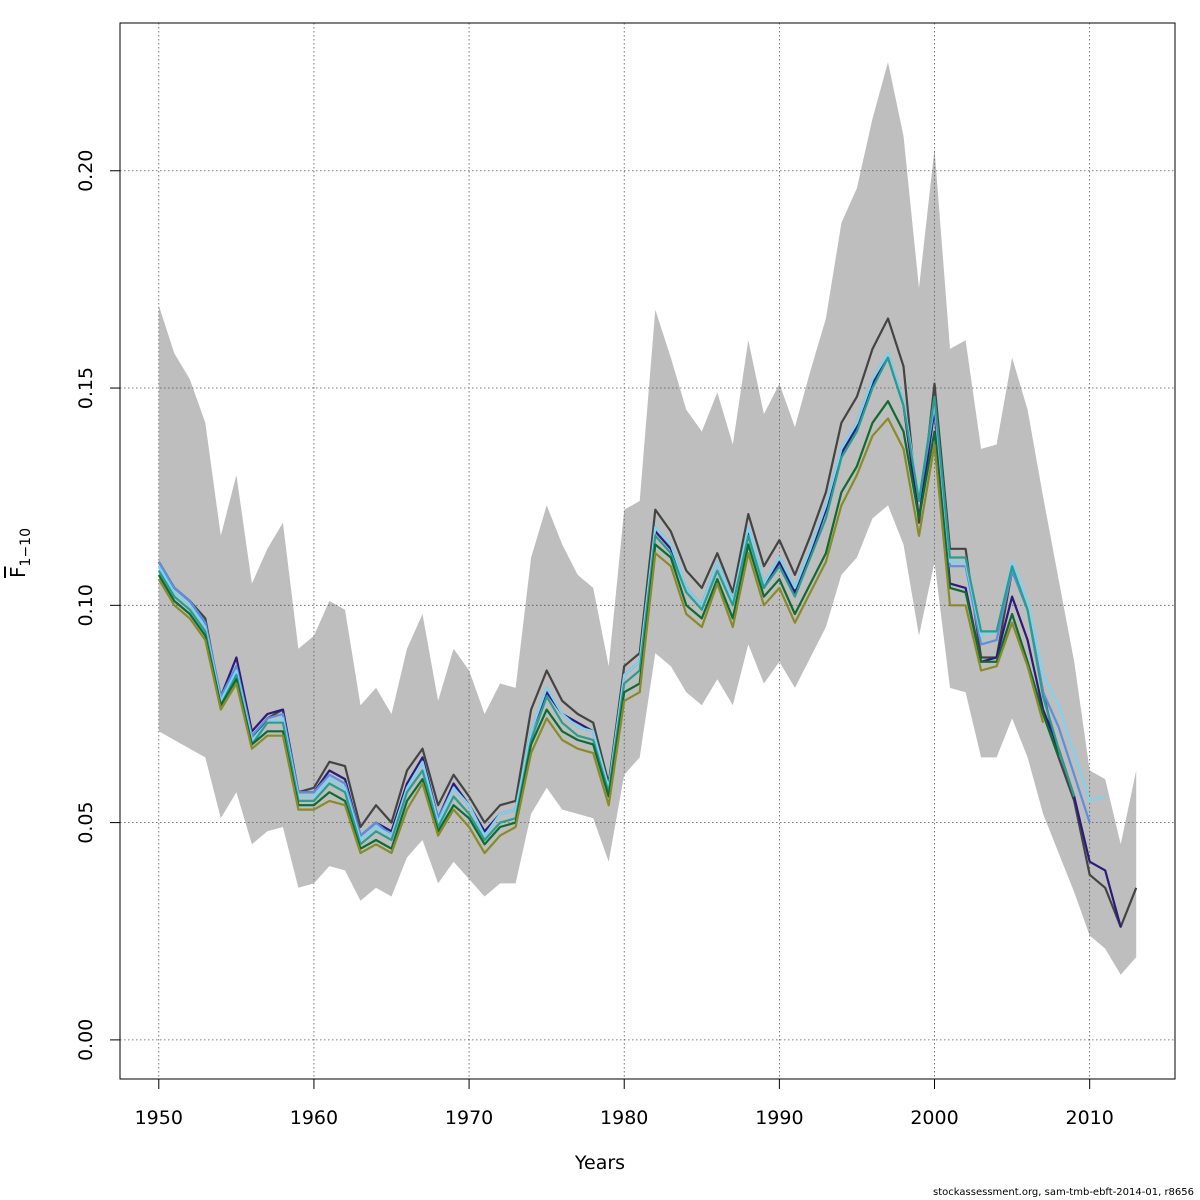 The image size is (1200, 1200). I want to click on y-tick-label: 0.15, so click(86, 388).